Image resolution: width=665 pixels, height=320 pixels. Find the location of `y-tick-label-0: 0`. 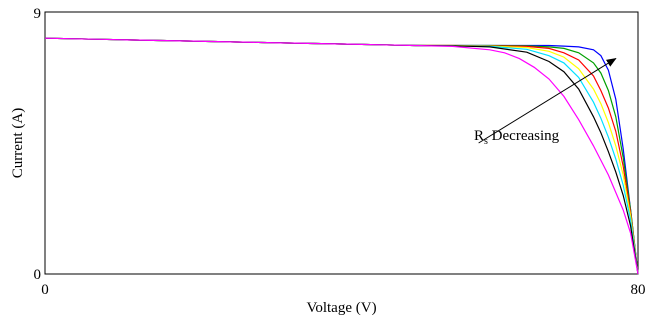

y-tick-label-0: 0 is located at coordinates (38, 275).